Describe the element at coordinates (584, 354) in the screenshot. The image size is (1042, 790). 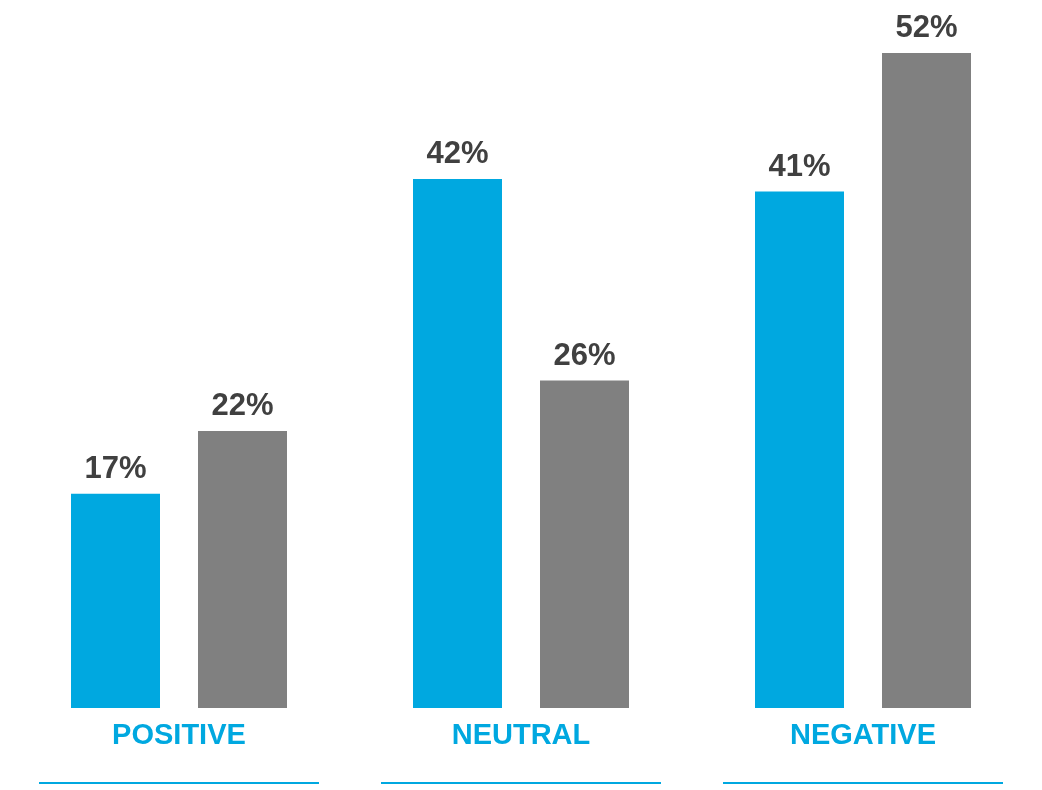
I see `data-label: 26%` at that location.